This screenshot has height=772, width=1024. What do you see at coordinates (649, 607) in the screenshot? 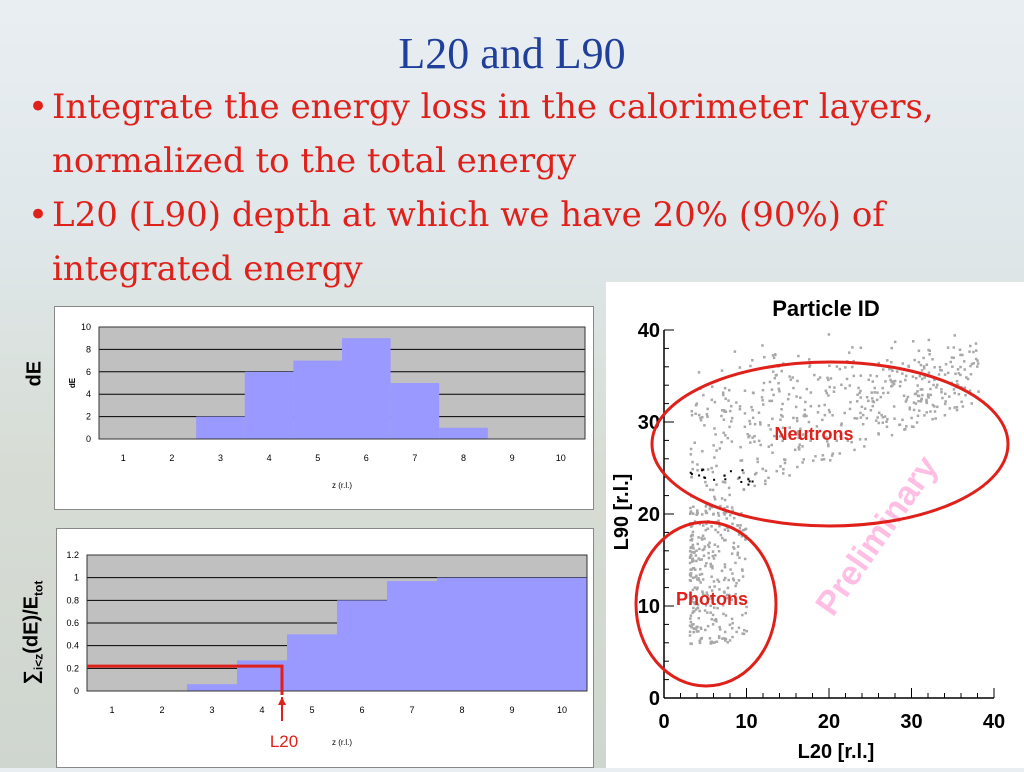
I see `y-tick-label: 10` at bounding box center [649, 607].